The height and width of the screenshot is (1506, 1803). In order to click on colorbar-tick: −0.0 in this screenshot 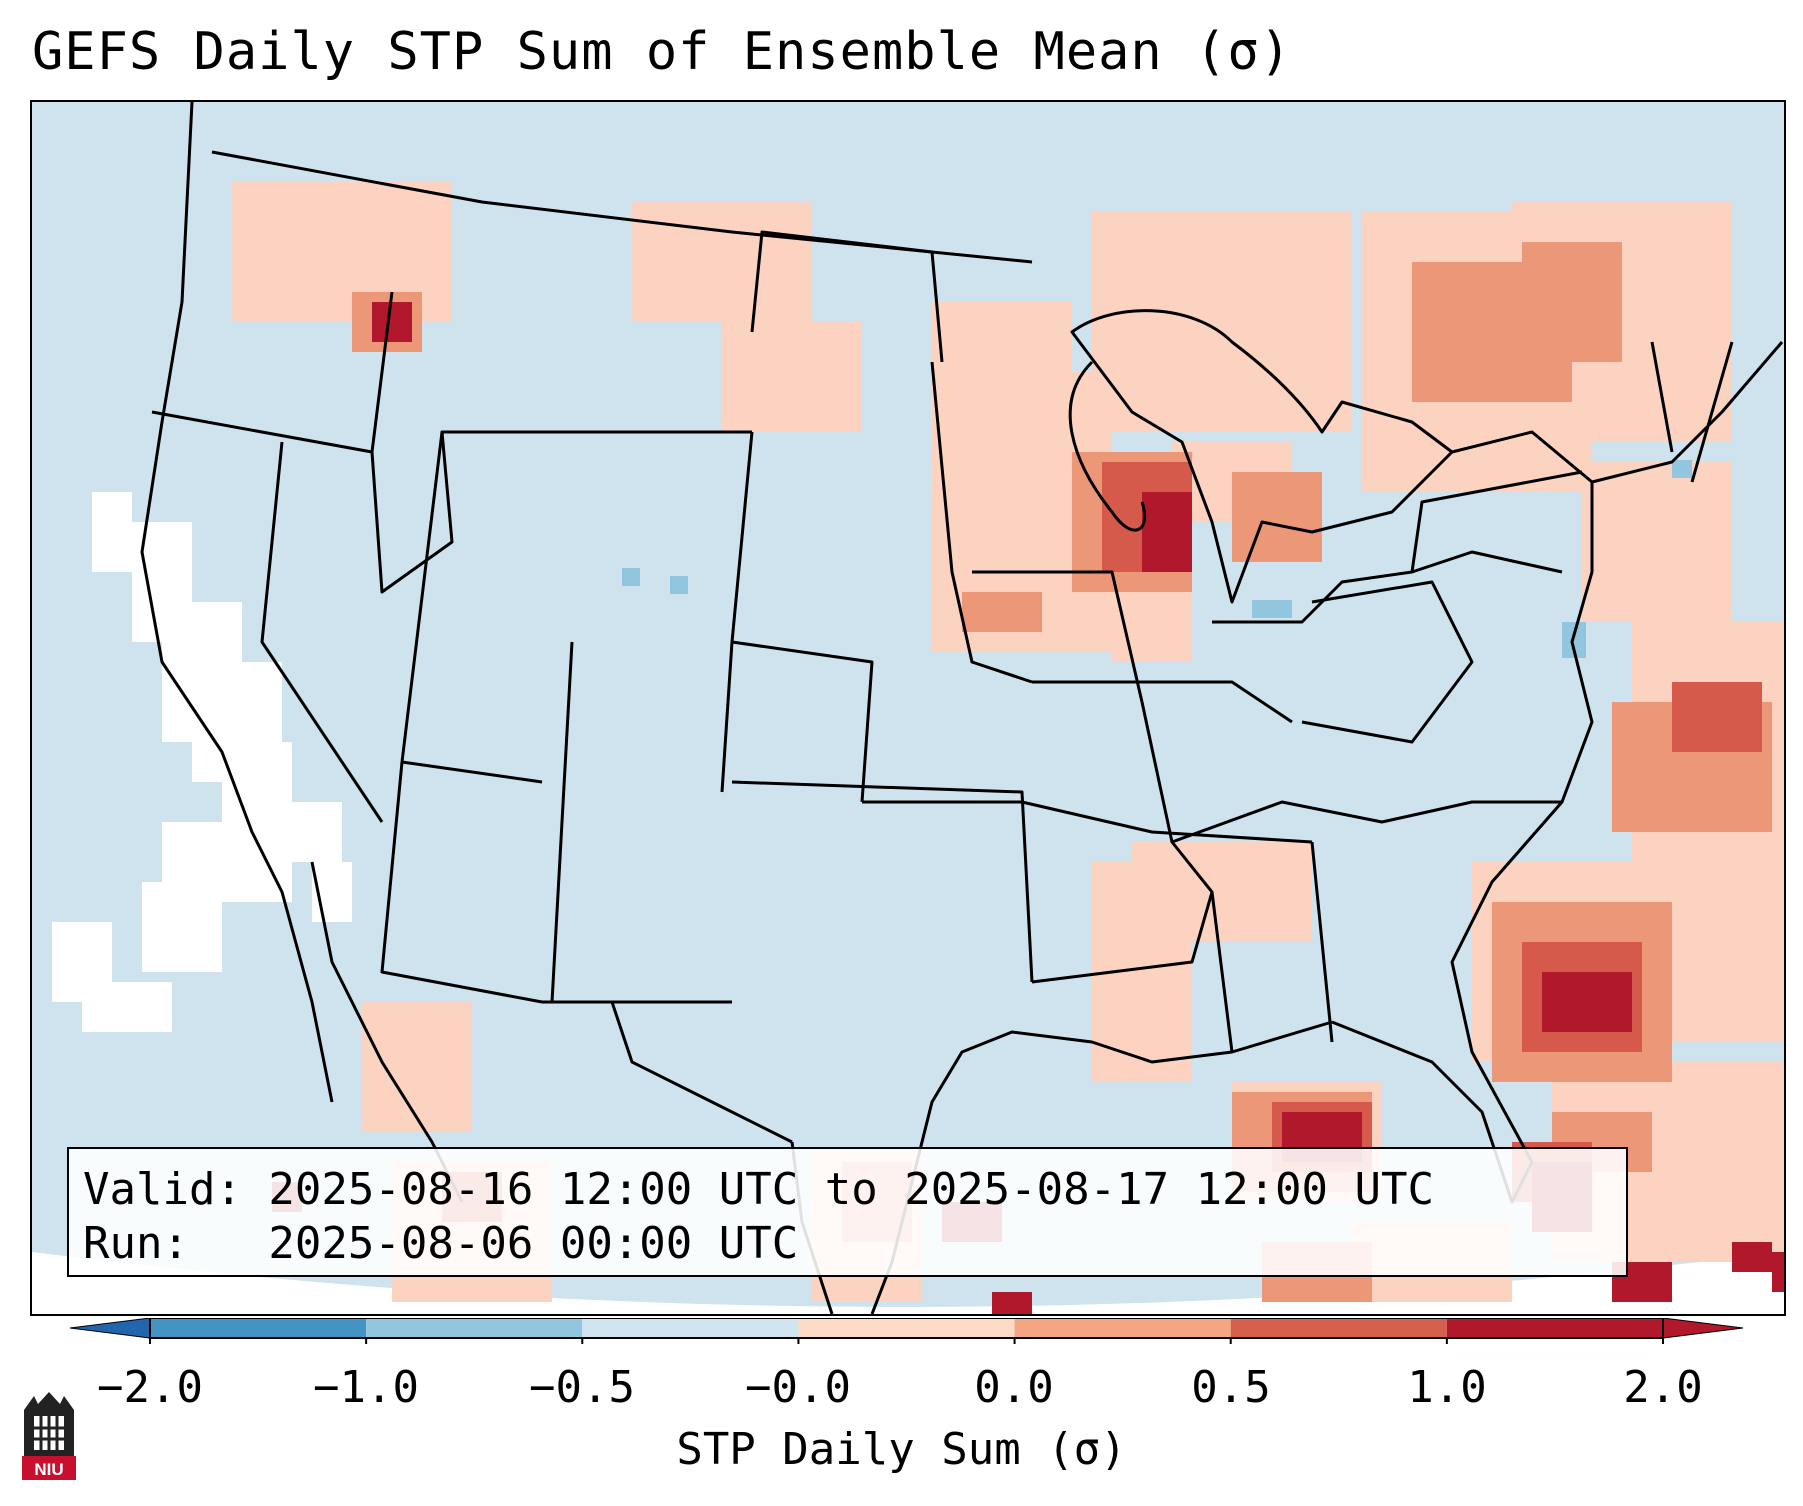, I will do `click(798, 1387)`.